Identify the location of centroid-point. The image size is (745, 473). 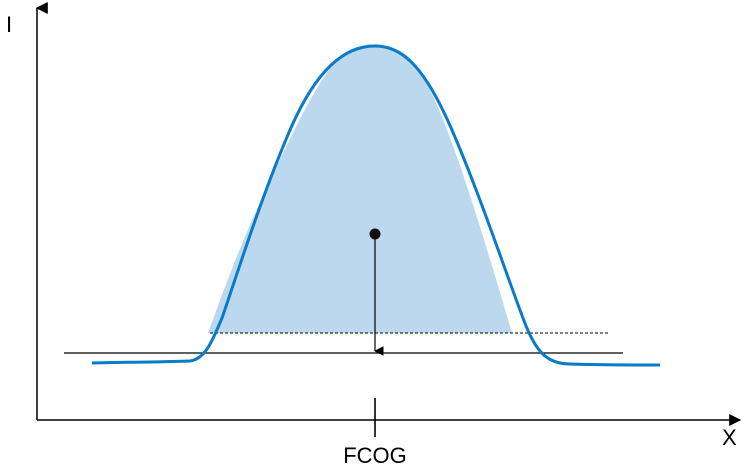
(375, 234).